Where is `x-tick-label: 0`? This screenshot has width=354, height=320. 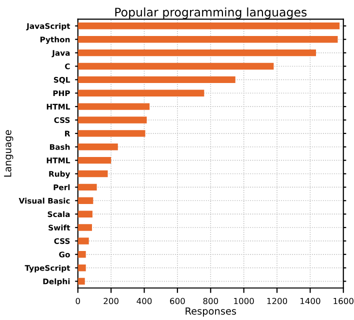 x-tick-label: 0 is located at coordinates (78, 301).